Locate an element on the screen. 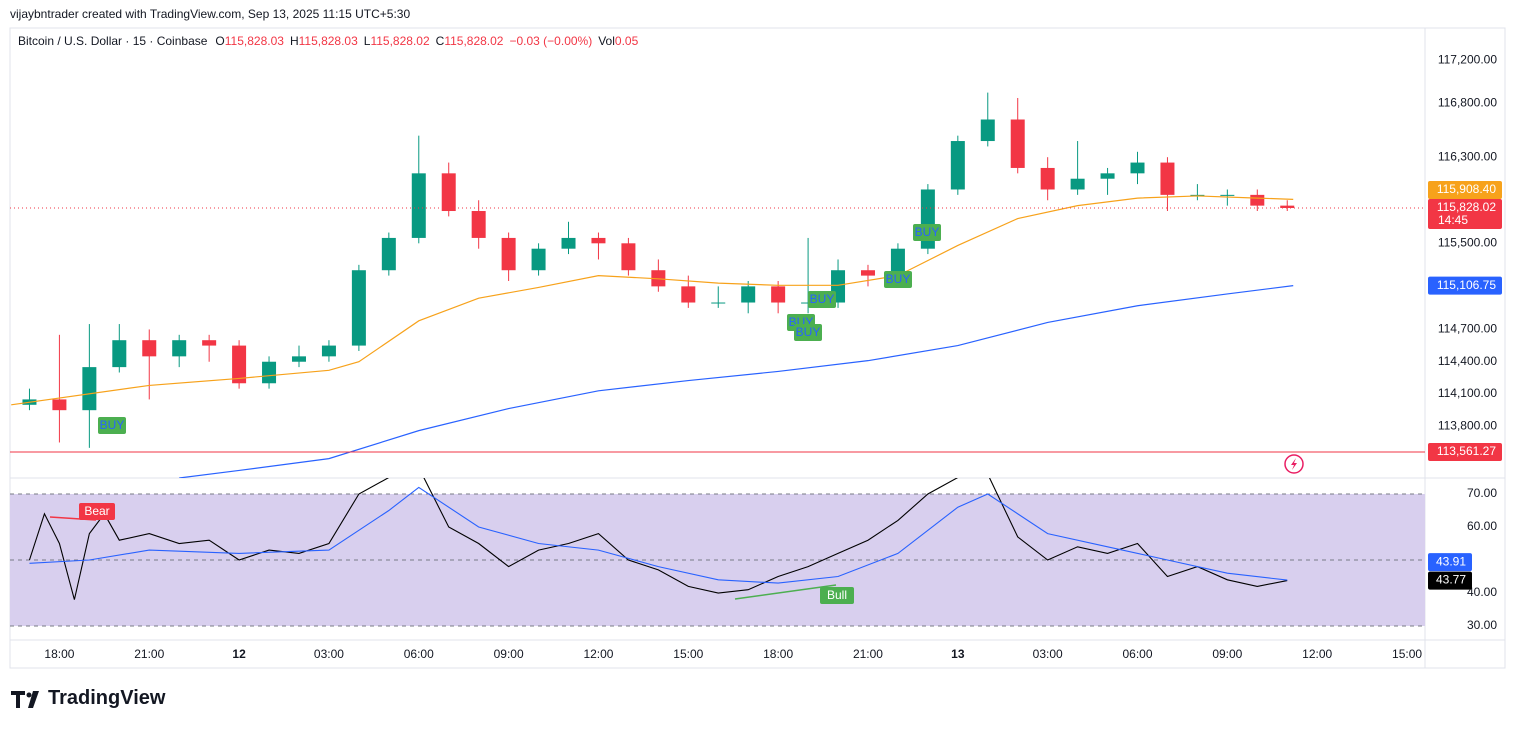 The width and height of the screenshot is (1515, 729). x-tick-label: 12 is located at coordinates (239, 654).